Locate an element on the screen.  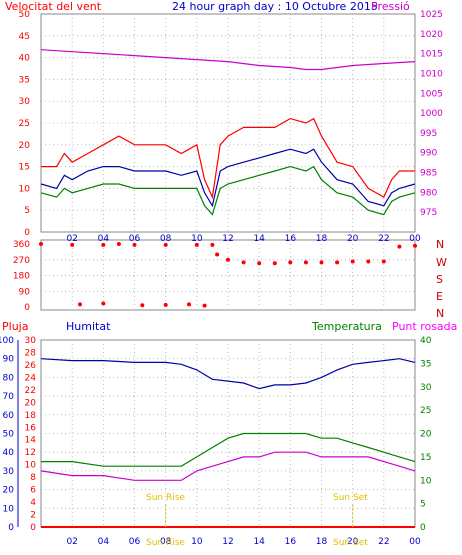
bottom-x-tick: 08 is located at coordinates (166, 542).